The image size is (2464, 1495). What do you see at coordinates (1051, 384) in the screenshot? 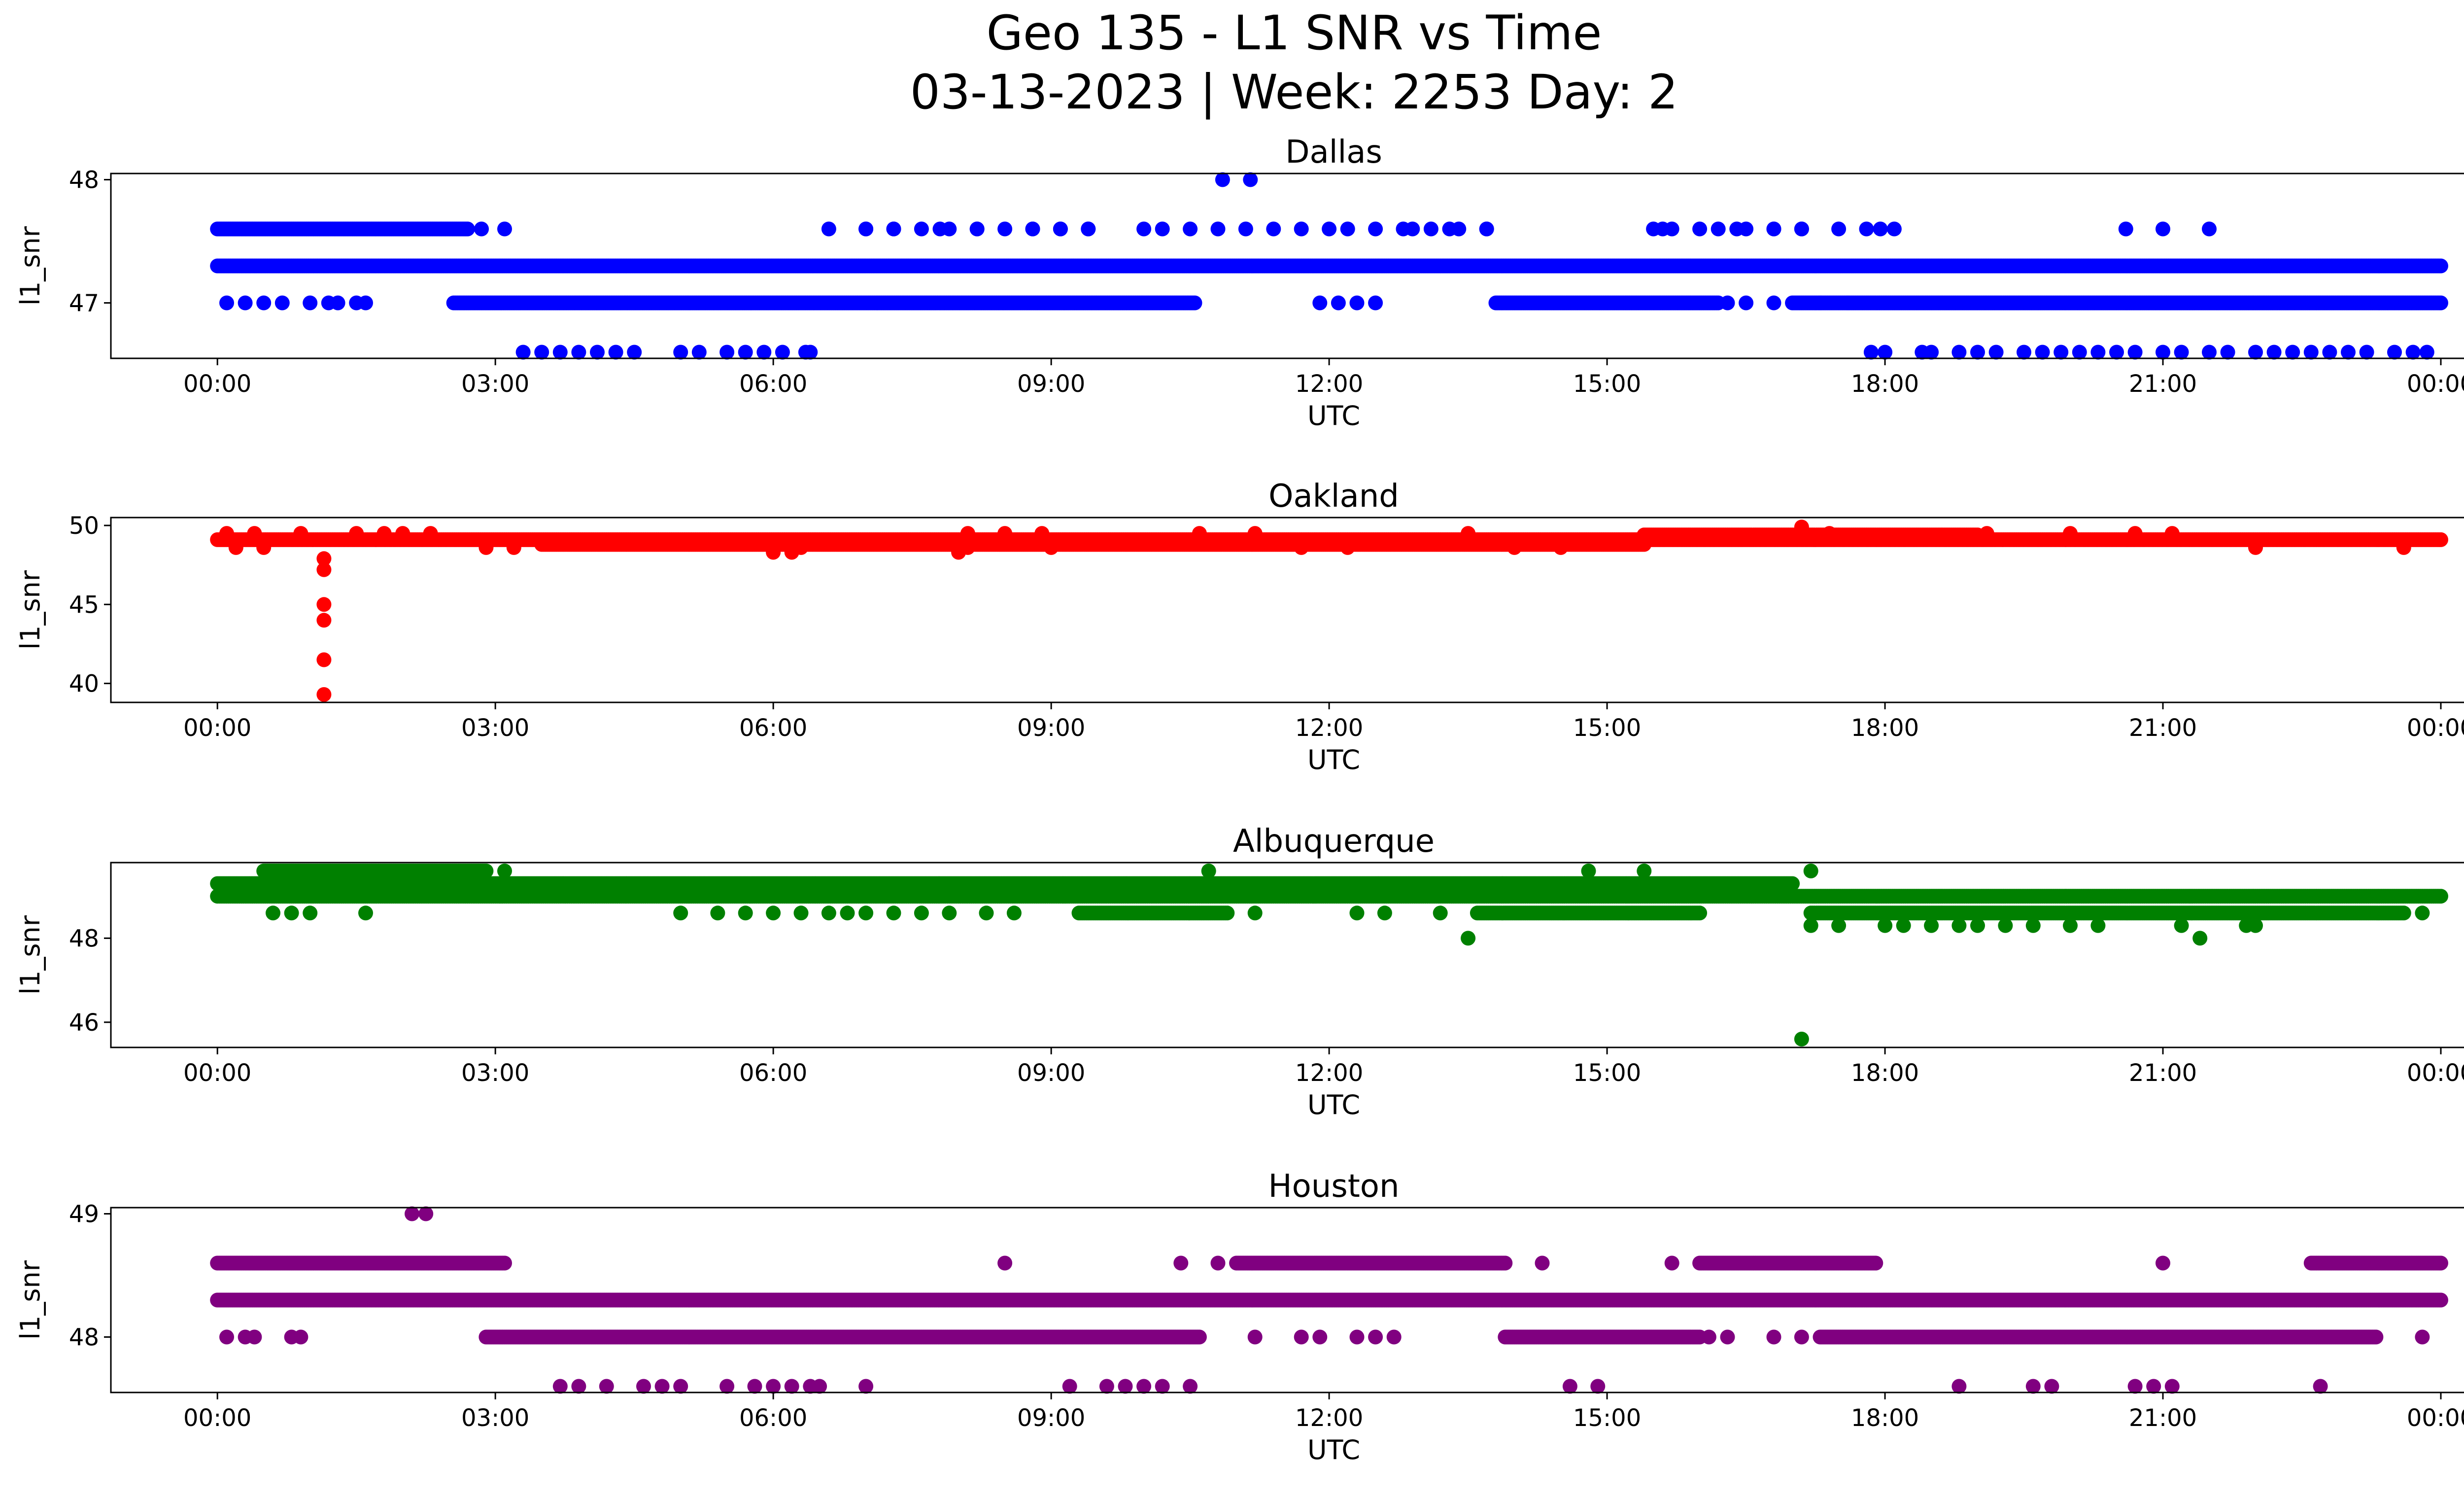
I see `x-tick-label: 09:00` at bounding box center [1051, 384].